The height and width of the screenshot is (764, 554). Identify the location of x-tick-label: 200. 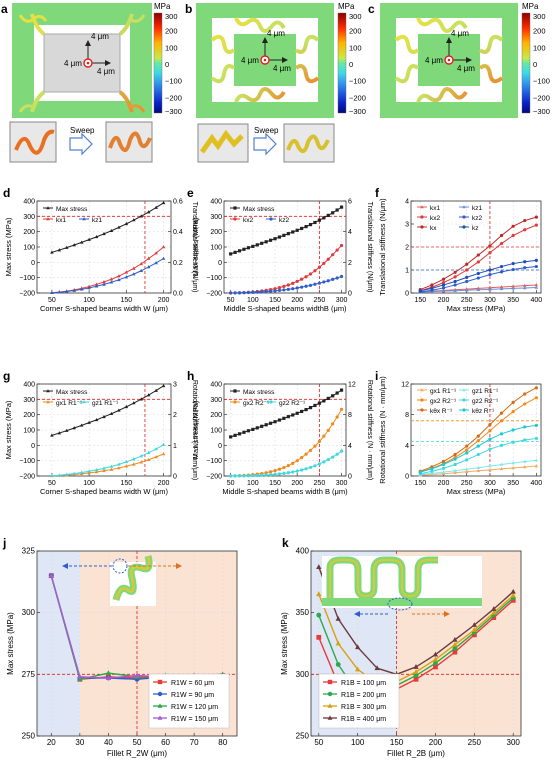
(164, 300).